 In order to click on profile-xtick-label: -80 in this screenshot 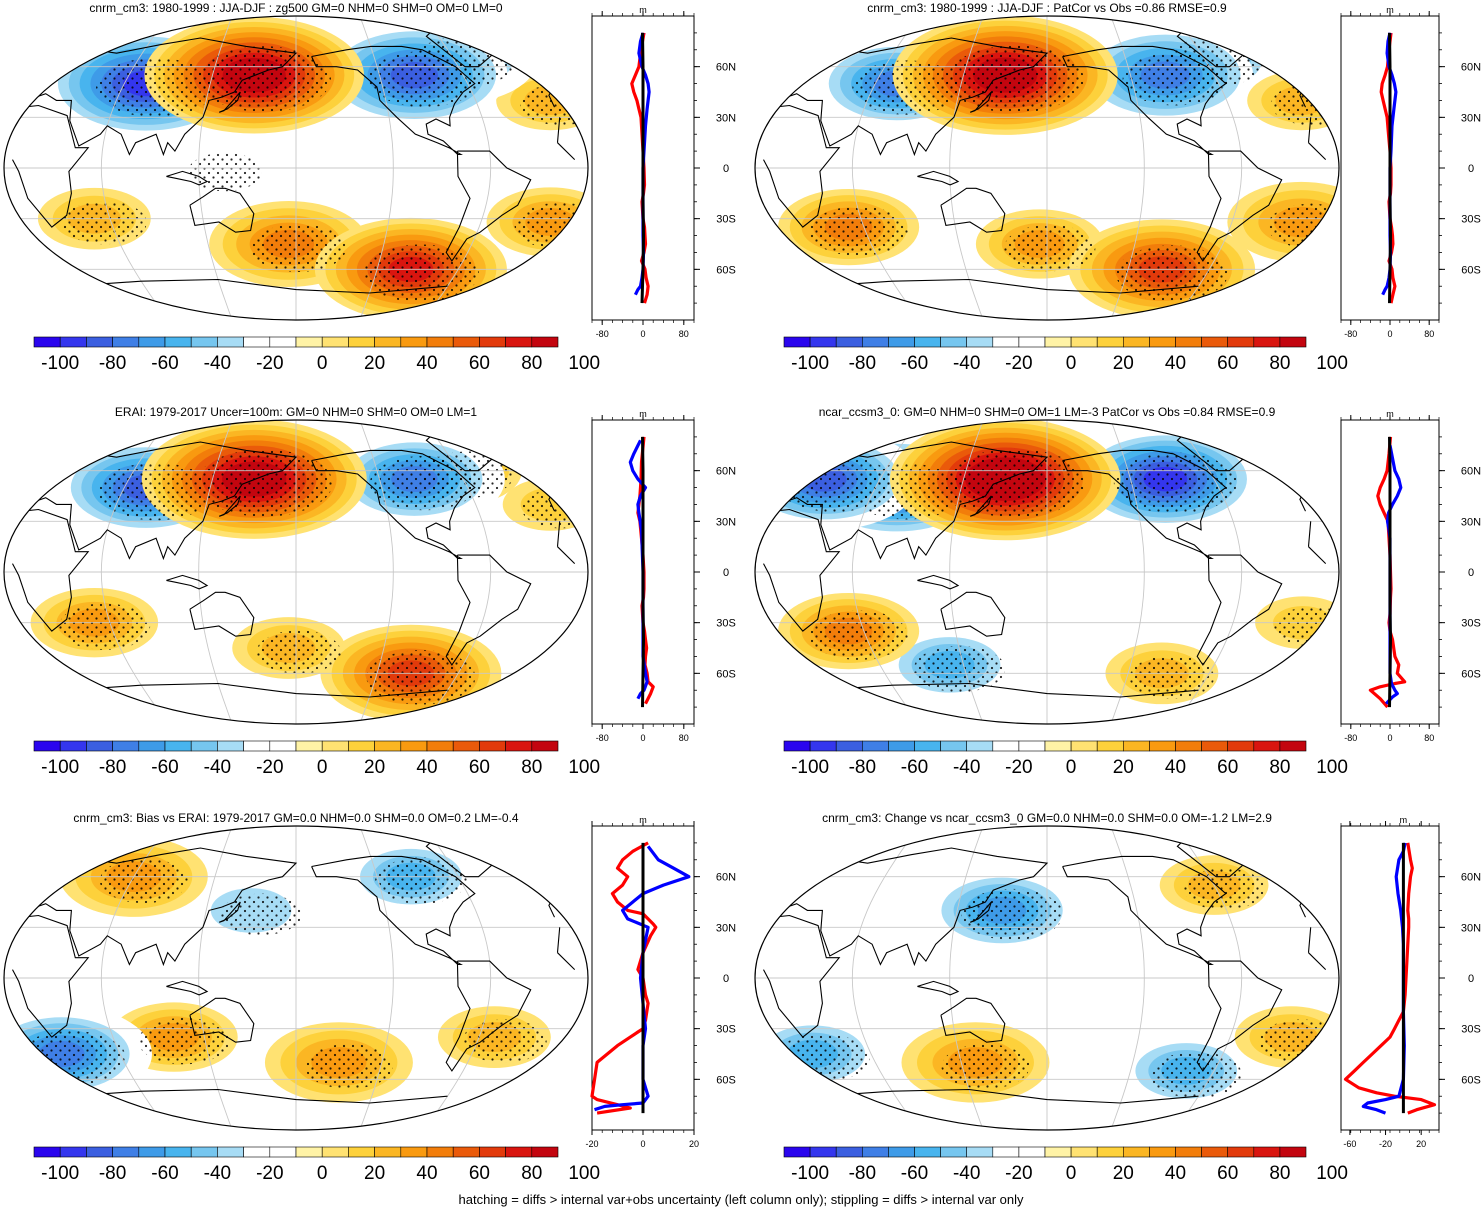, I will do `click(602, 738)`.